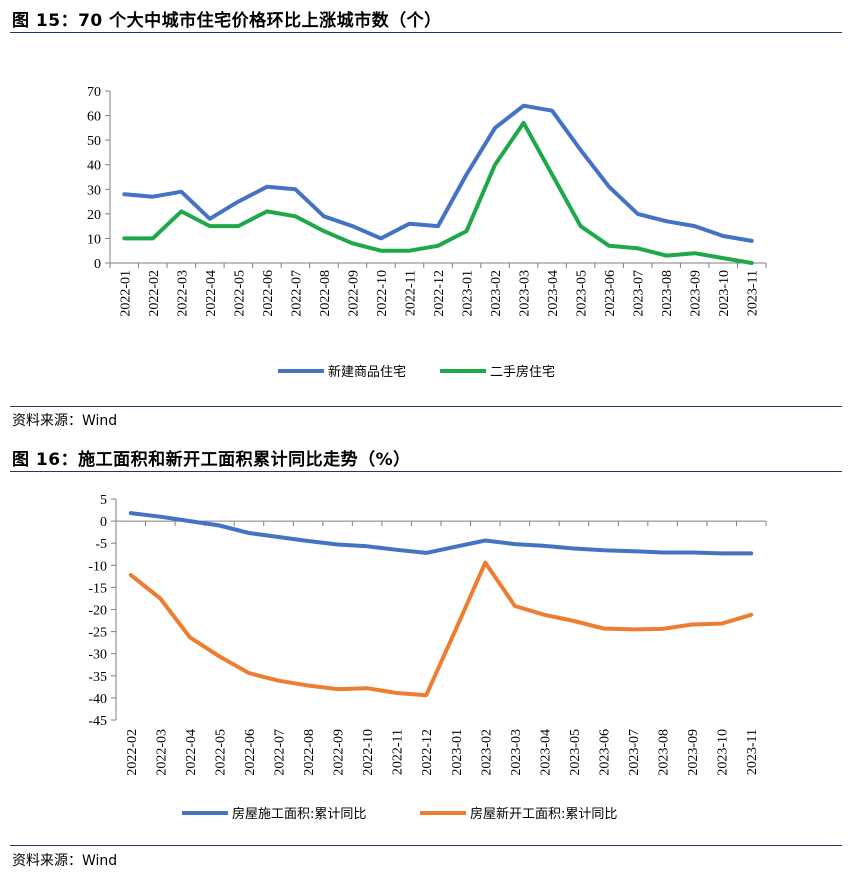  What do you see at coordinates (367, 372) in the screenshot?
I see `legend-label-1: 新建商品住宅` at bounding box center [367, 372].